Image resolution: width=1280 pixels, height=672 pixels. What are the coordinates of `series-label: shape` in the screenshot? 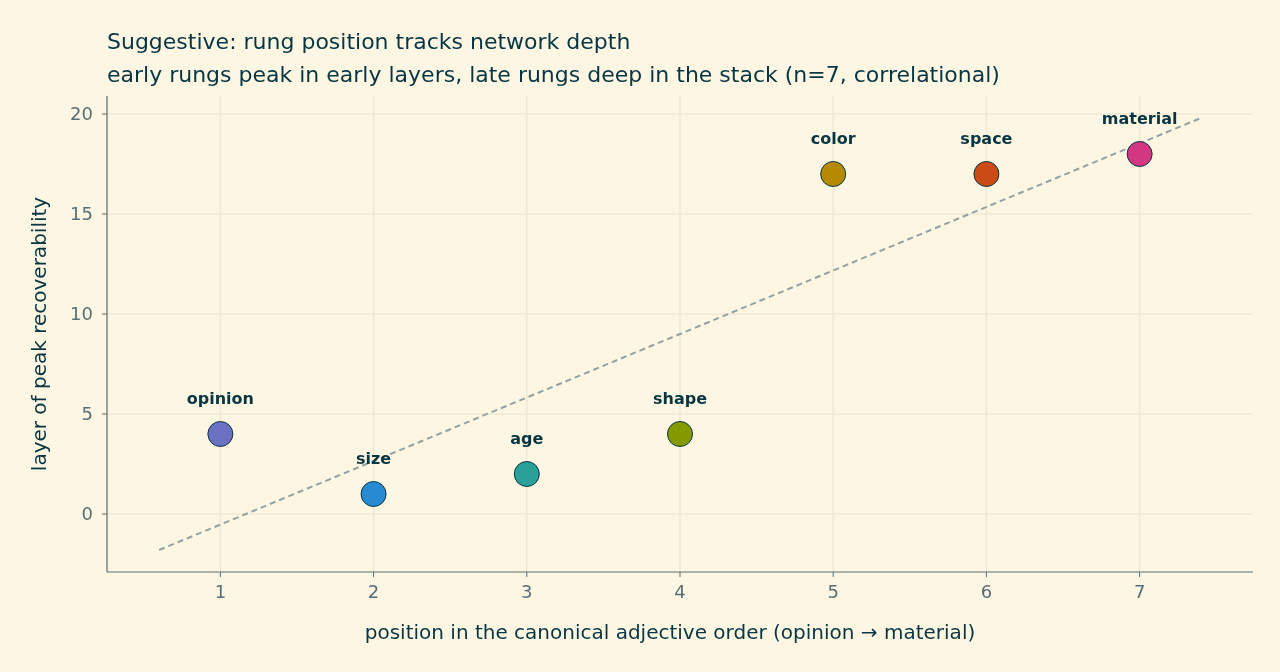 It's located at (680, 398).